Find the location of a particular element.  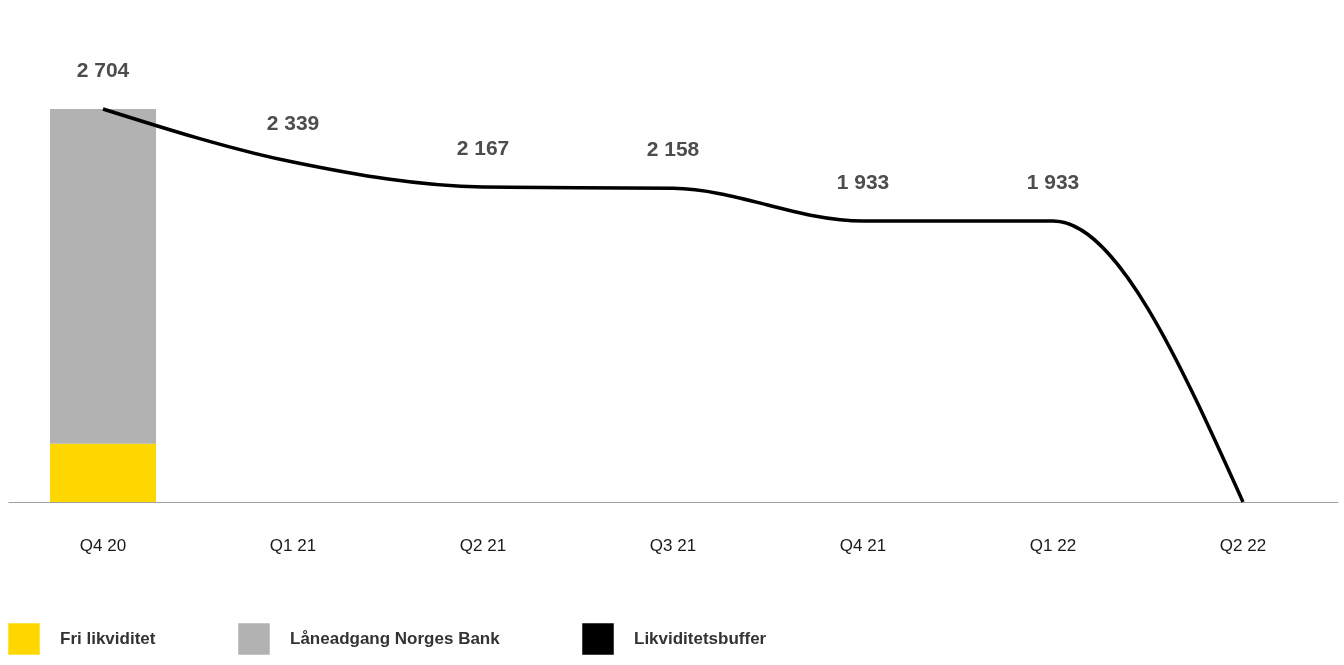

x-tick-label: Q1 22 is located at coordinates (1053, 545).